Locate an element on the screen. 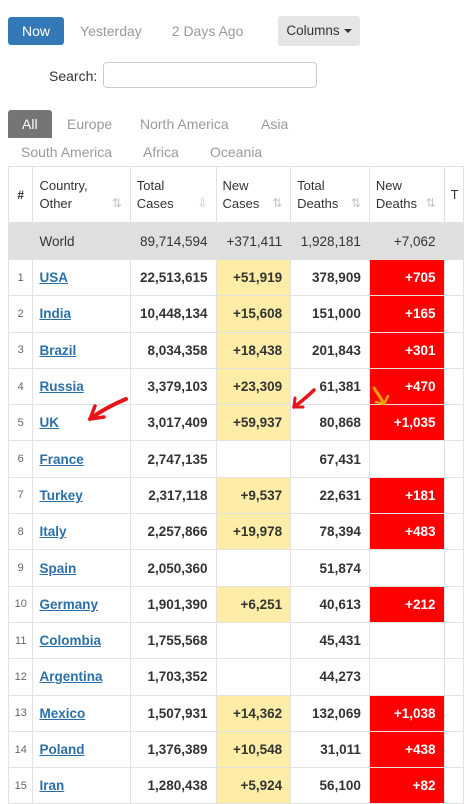 Image resolution: width=464 pixels, height=804 pixels. rank-cell: 11 is located at coordinates (20, 640).